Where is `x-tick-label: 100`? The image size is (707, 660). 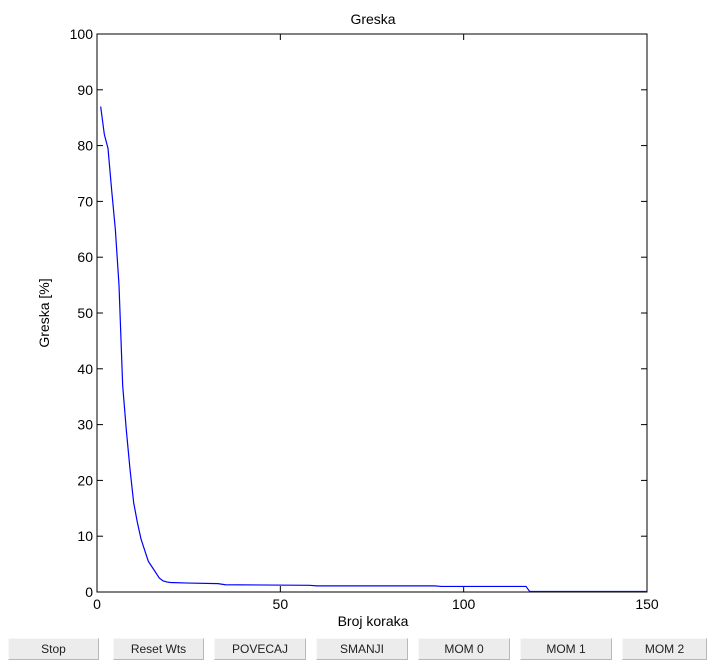 x-tick-label: 100 is located at coordinates (464, 604).